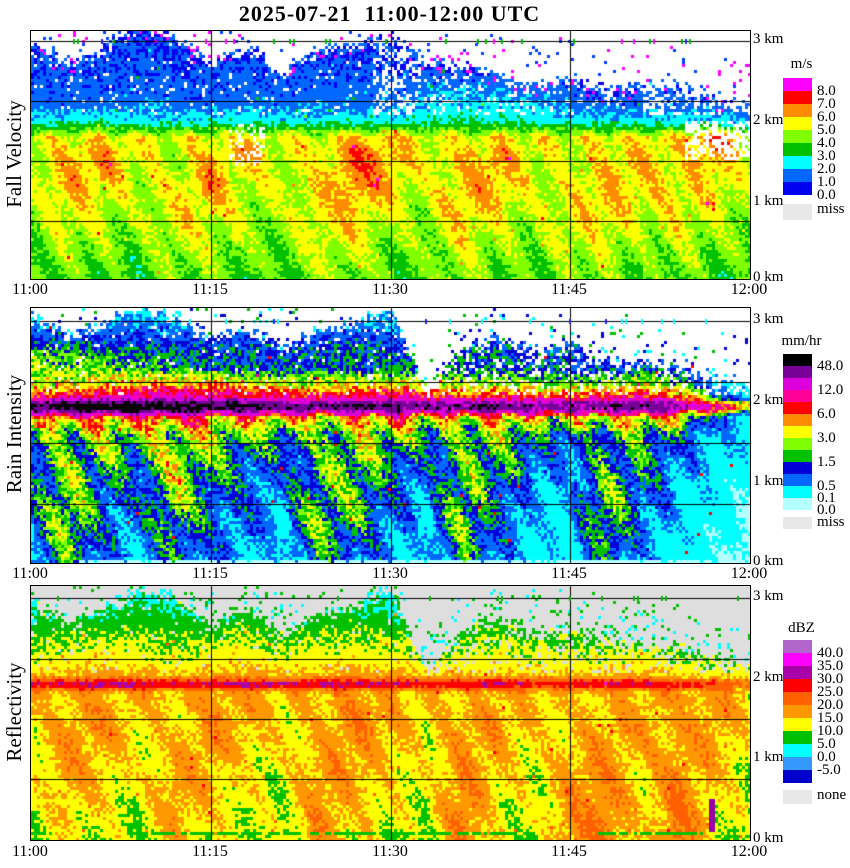  I want to click on p3-ylab-1km: 1 km, so click(768, 757).